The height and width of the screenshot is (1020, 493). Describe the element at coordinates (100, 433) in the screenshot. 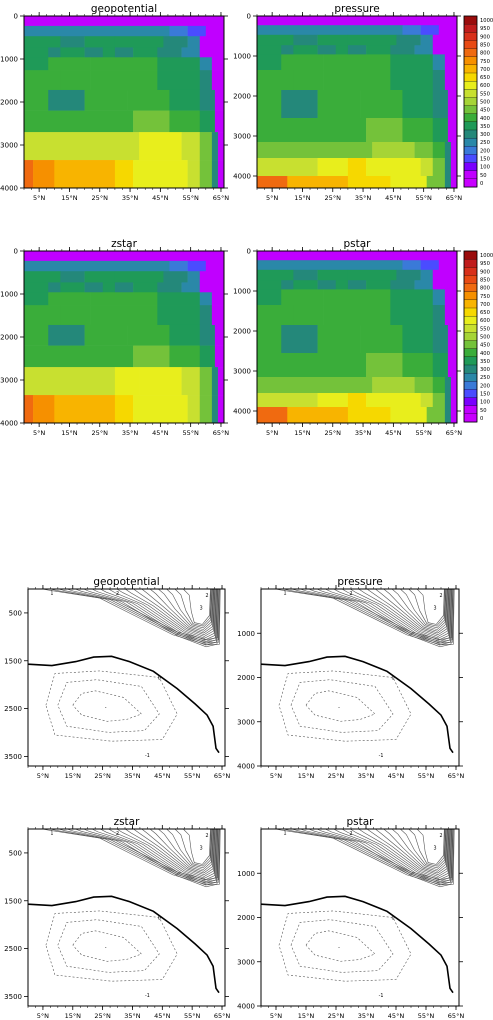

I see `x-tick-label: 25°N` at that location.